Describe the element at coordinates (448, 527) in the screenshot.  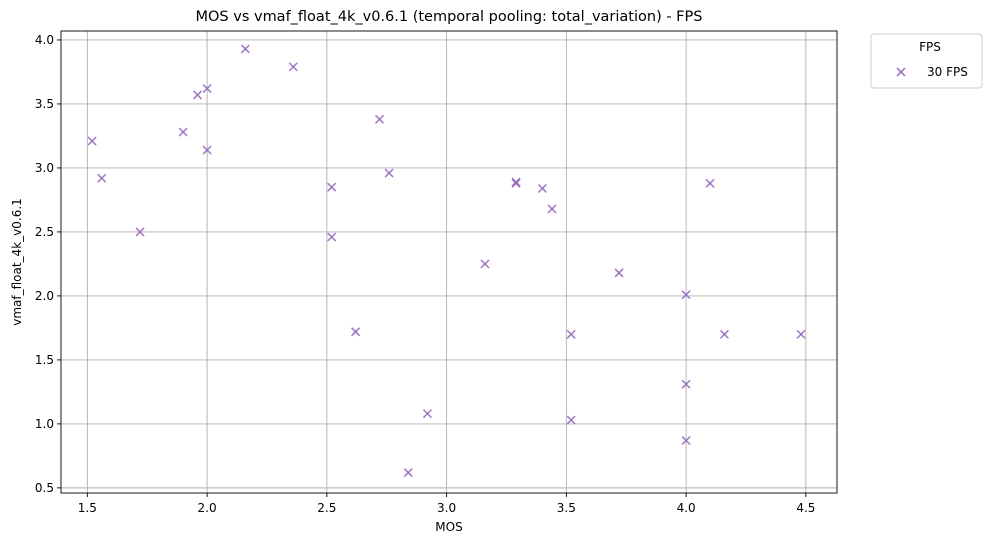
I see `x-axis-label: MOS` at that location.